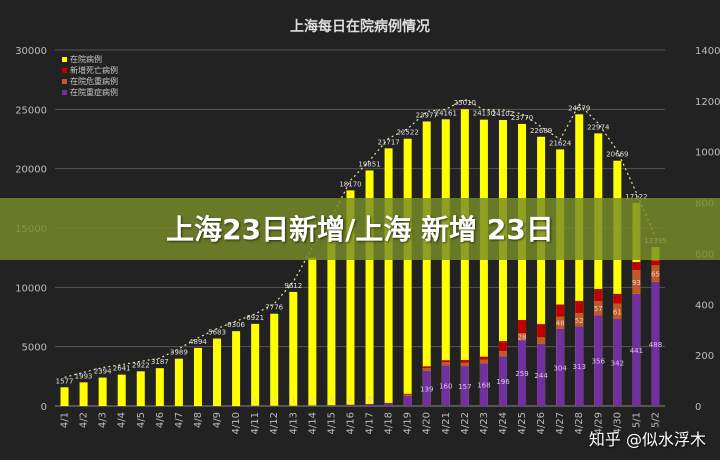 The image size is (720, 460). I want to click on x-tick-label: 4/27, so click(560, 423).